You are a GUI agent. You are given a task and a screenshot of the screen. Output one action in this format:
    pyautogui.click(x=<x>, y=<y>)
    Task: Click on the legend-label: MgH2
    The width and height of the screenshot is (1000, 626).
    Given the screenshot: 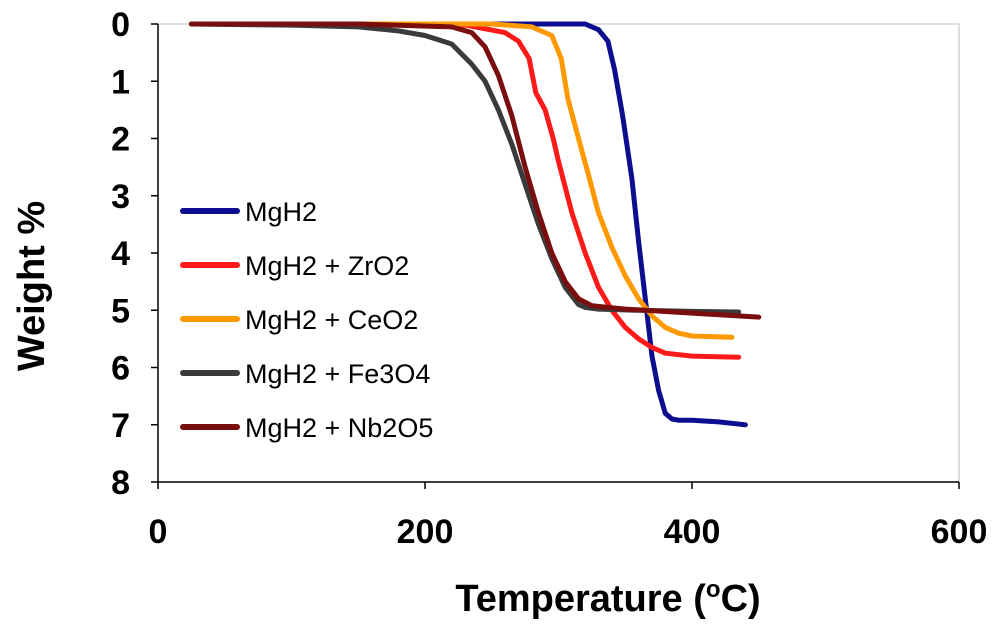 What is the action you would take?
    pyautogui.click(x=281, y=212)
    